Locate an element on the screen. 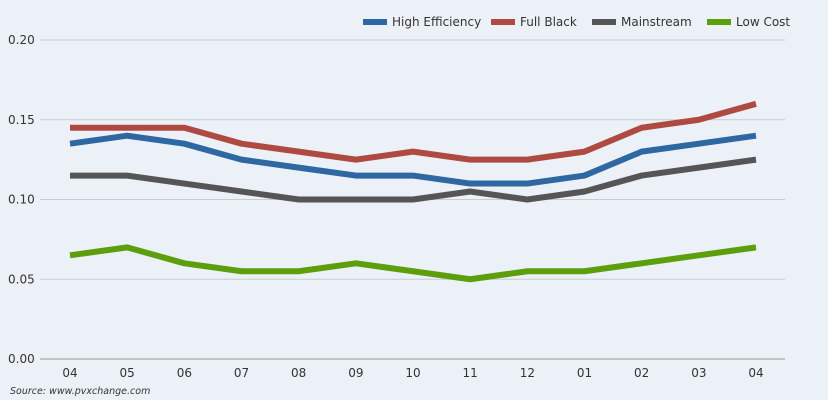 This screenshot has width=828, height=400. source-note: Source: www.pvxchange.com is located at coordinates (80, 391).